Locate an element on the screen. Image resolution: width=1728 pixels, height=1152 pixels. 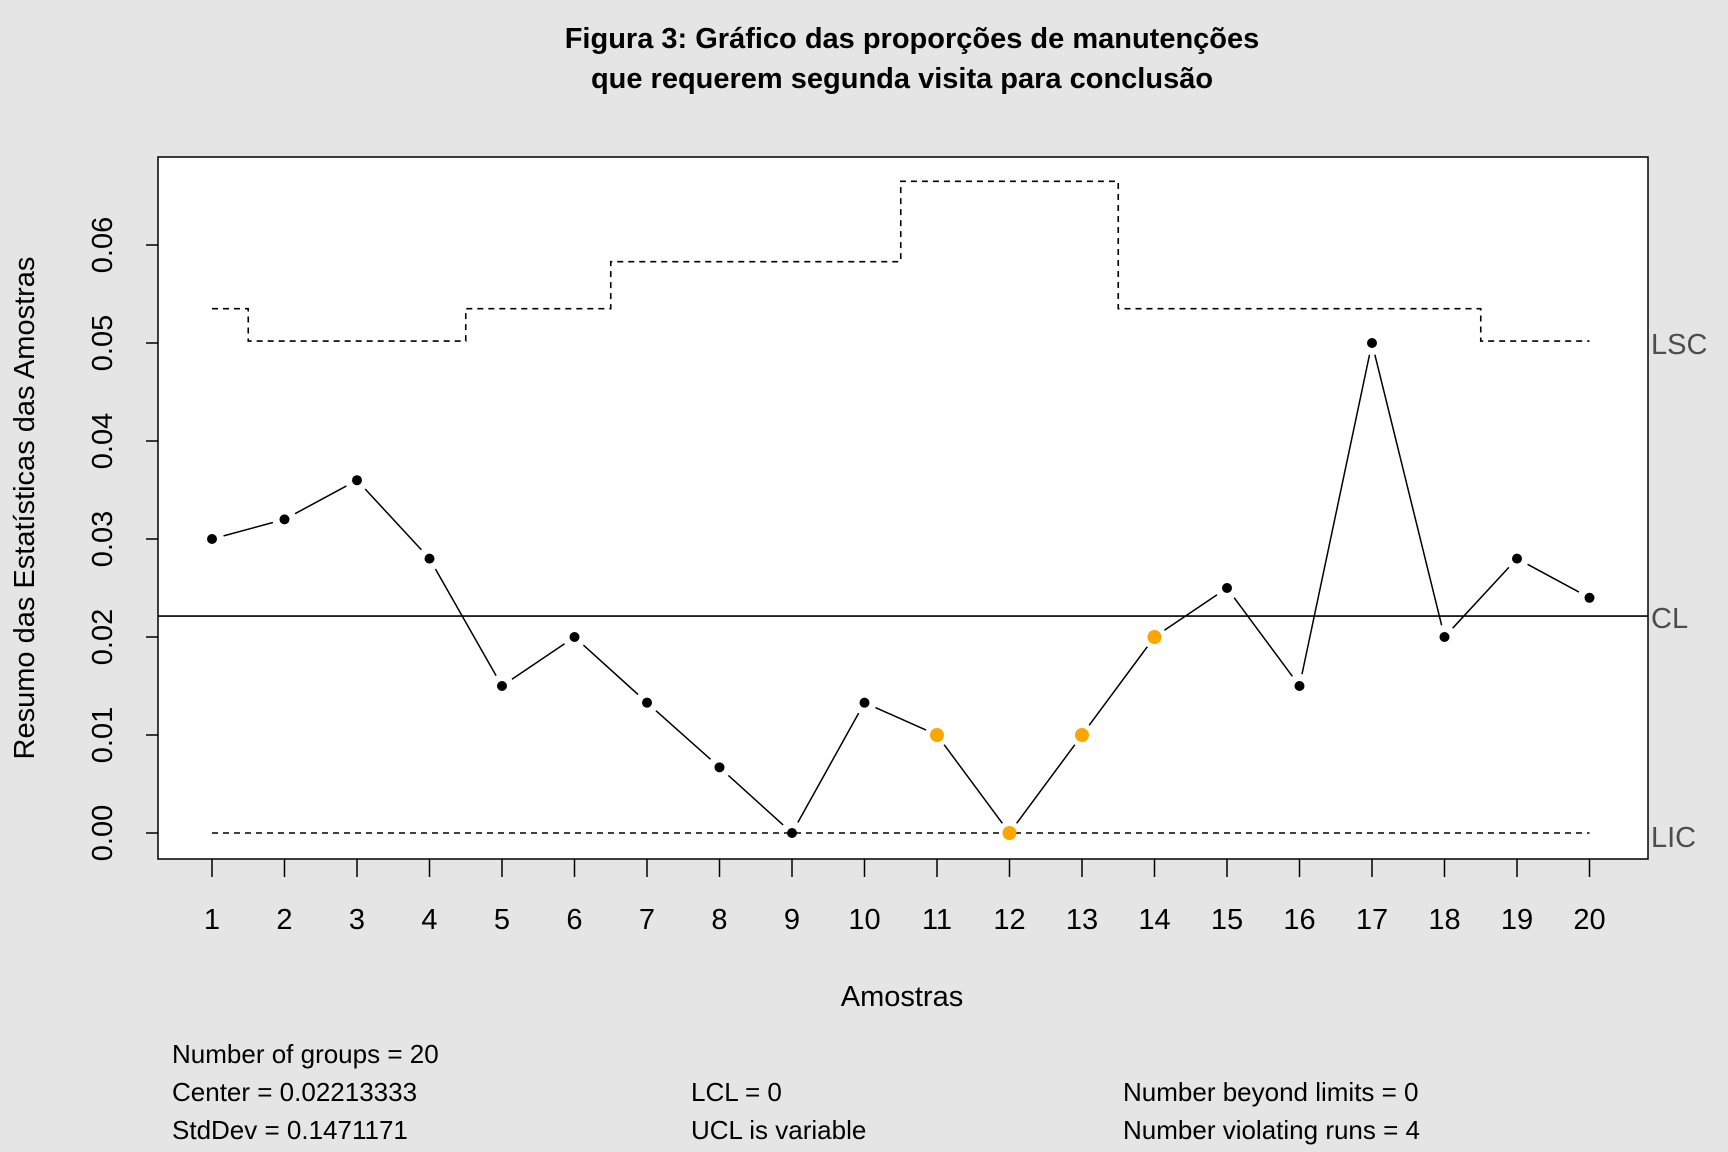
x-tick-label: 20 is located at coordinates (1589, 920).